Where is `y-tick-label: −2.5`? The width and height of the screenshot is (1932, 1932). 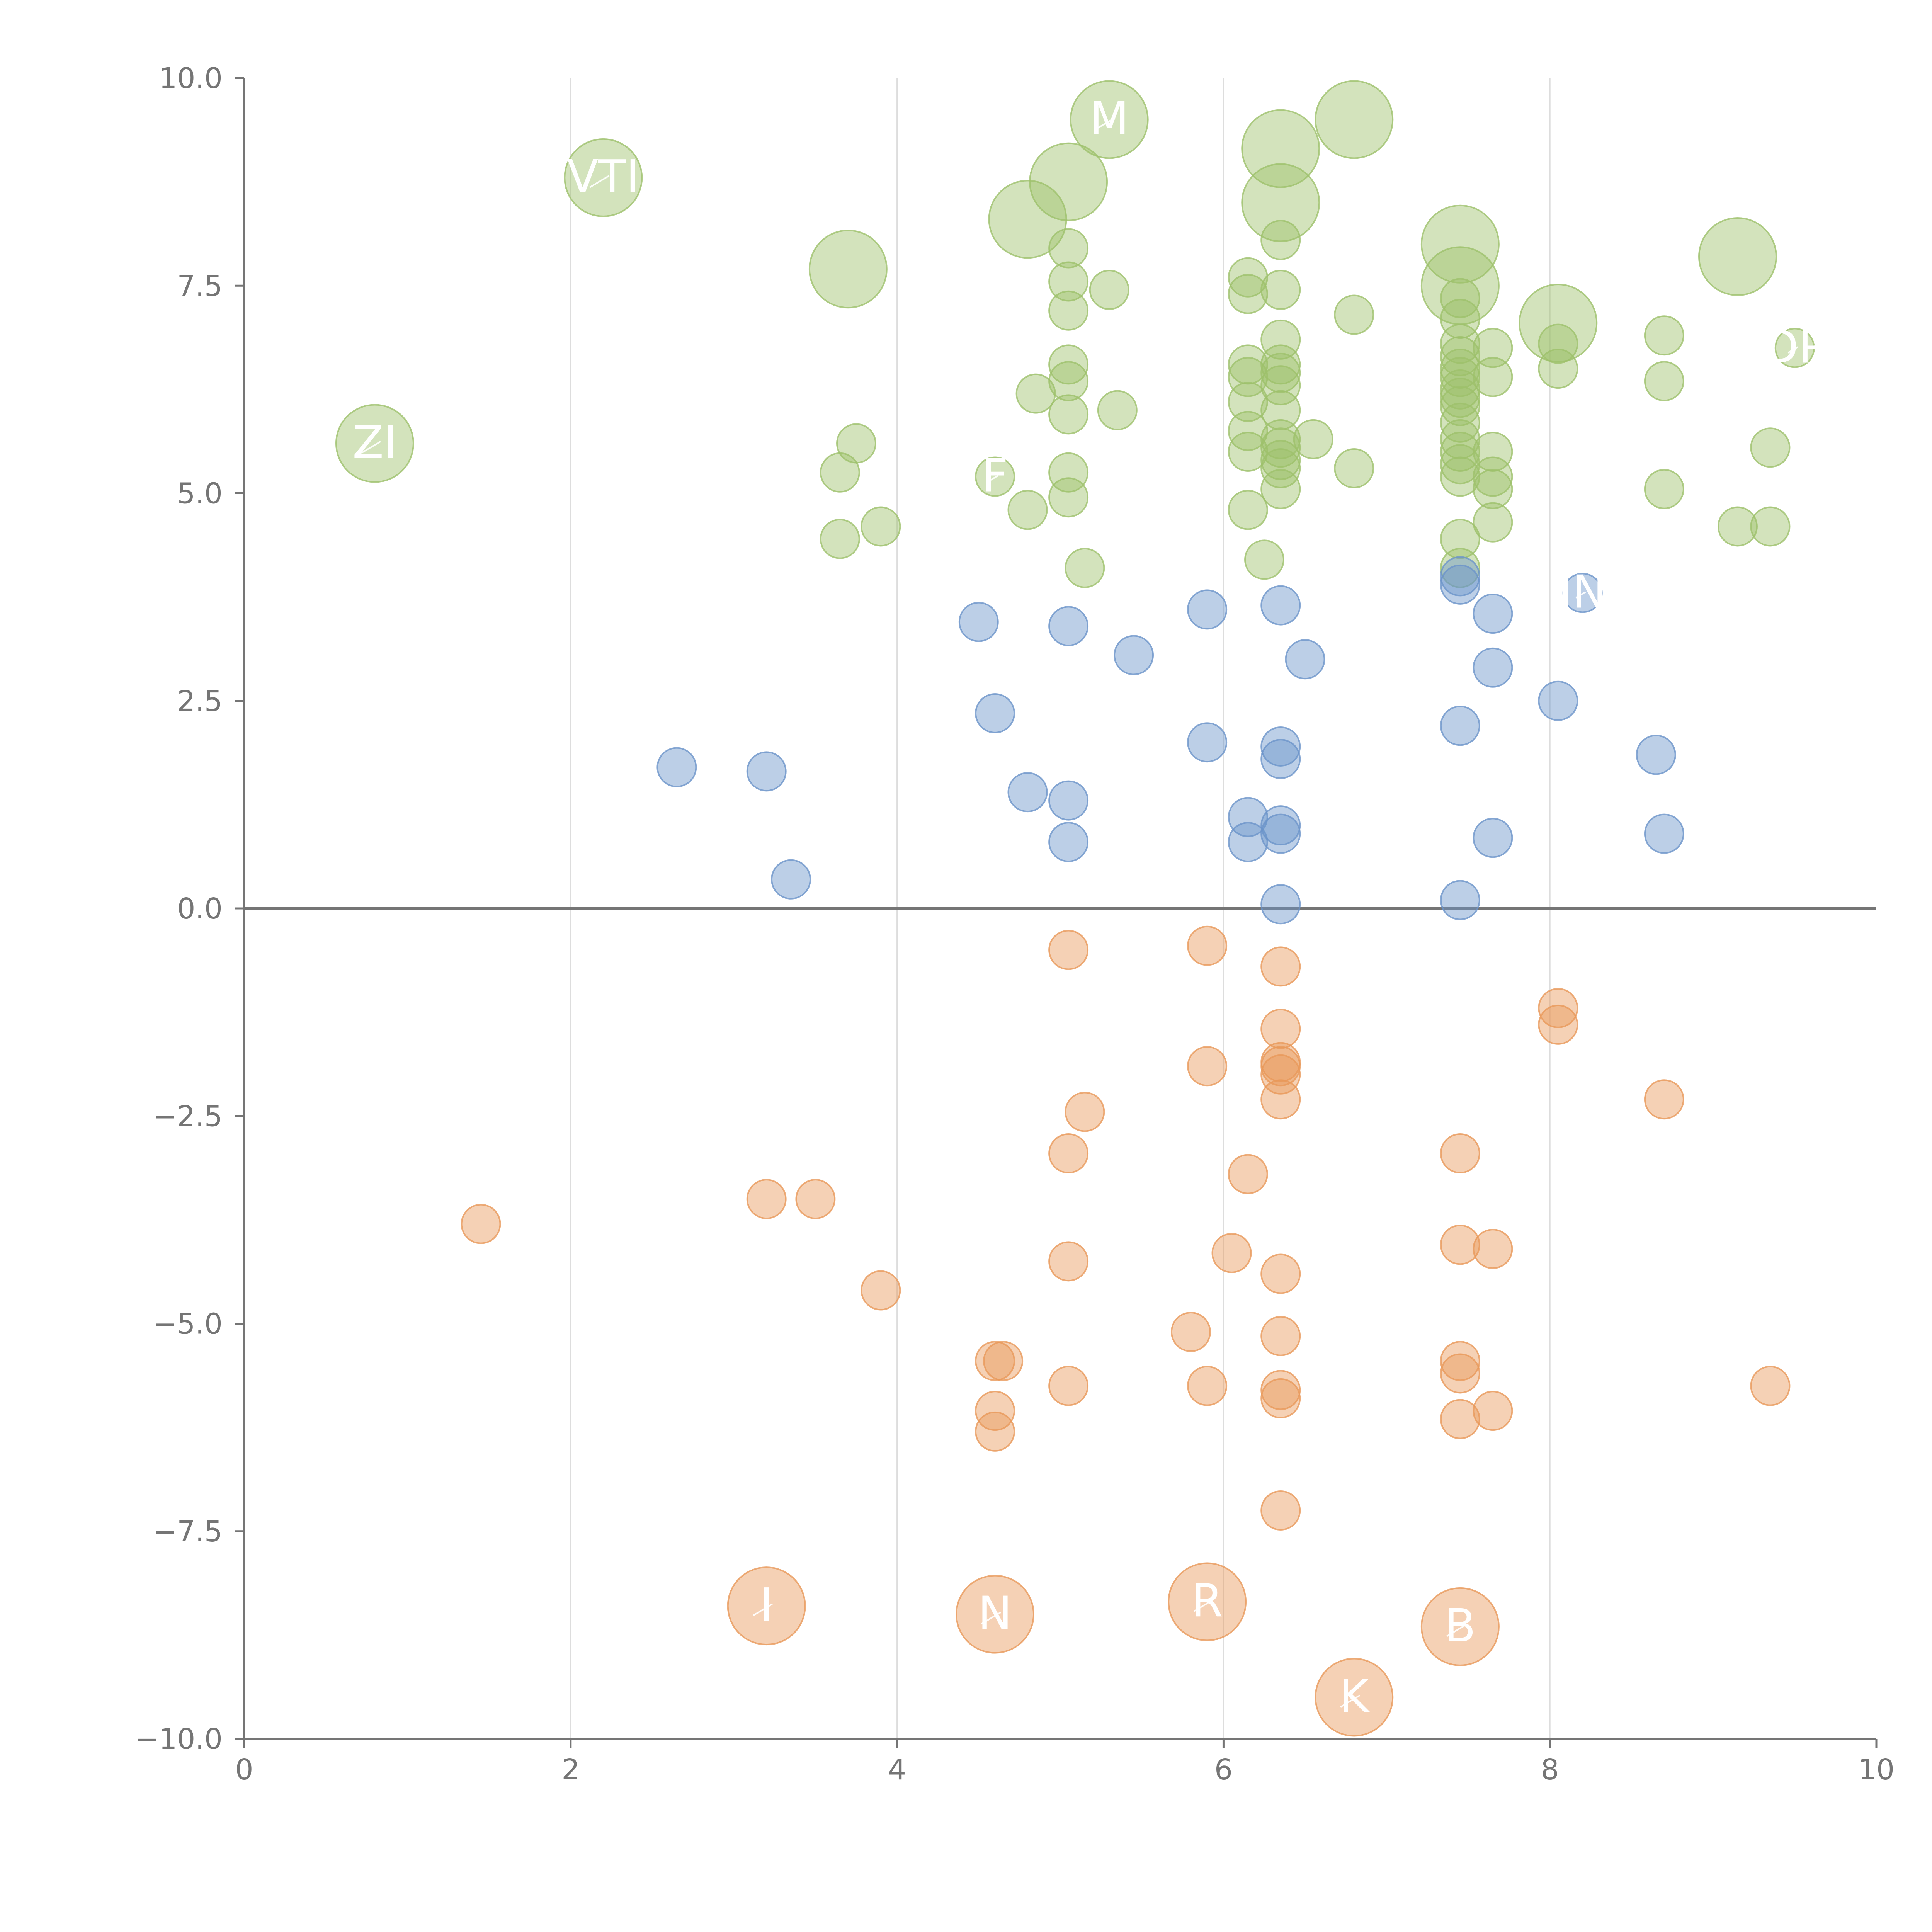
y-tick-label: −2.5 is located at coordinates (188, 1116).